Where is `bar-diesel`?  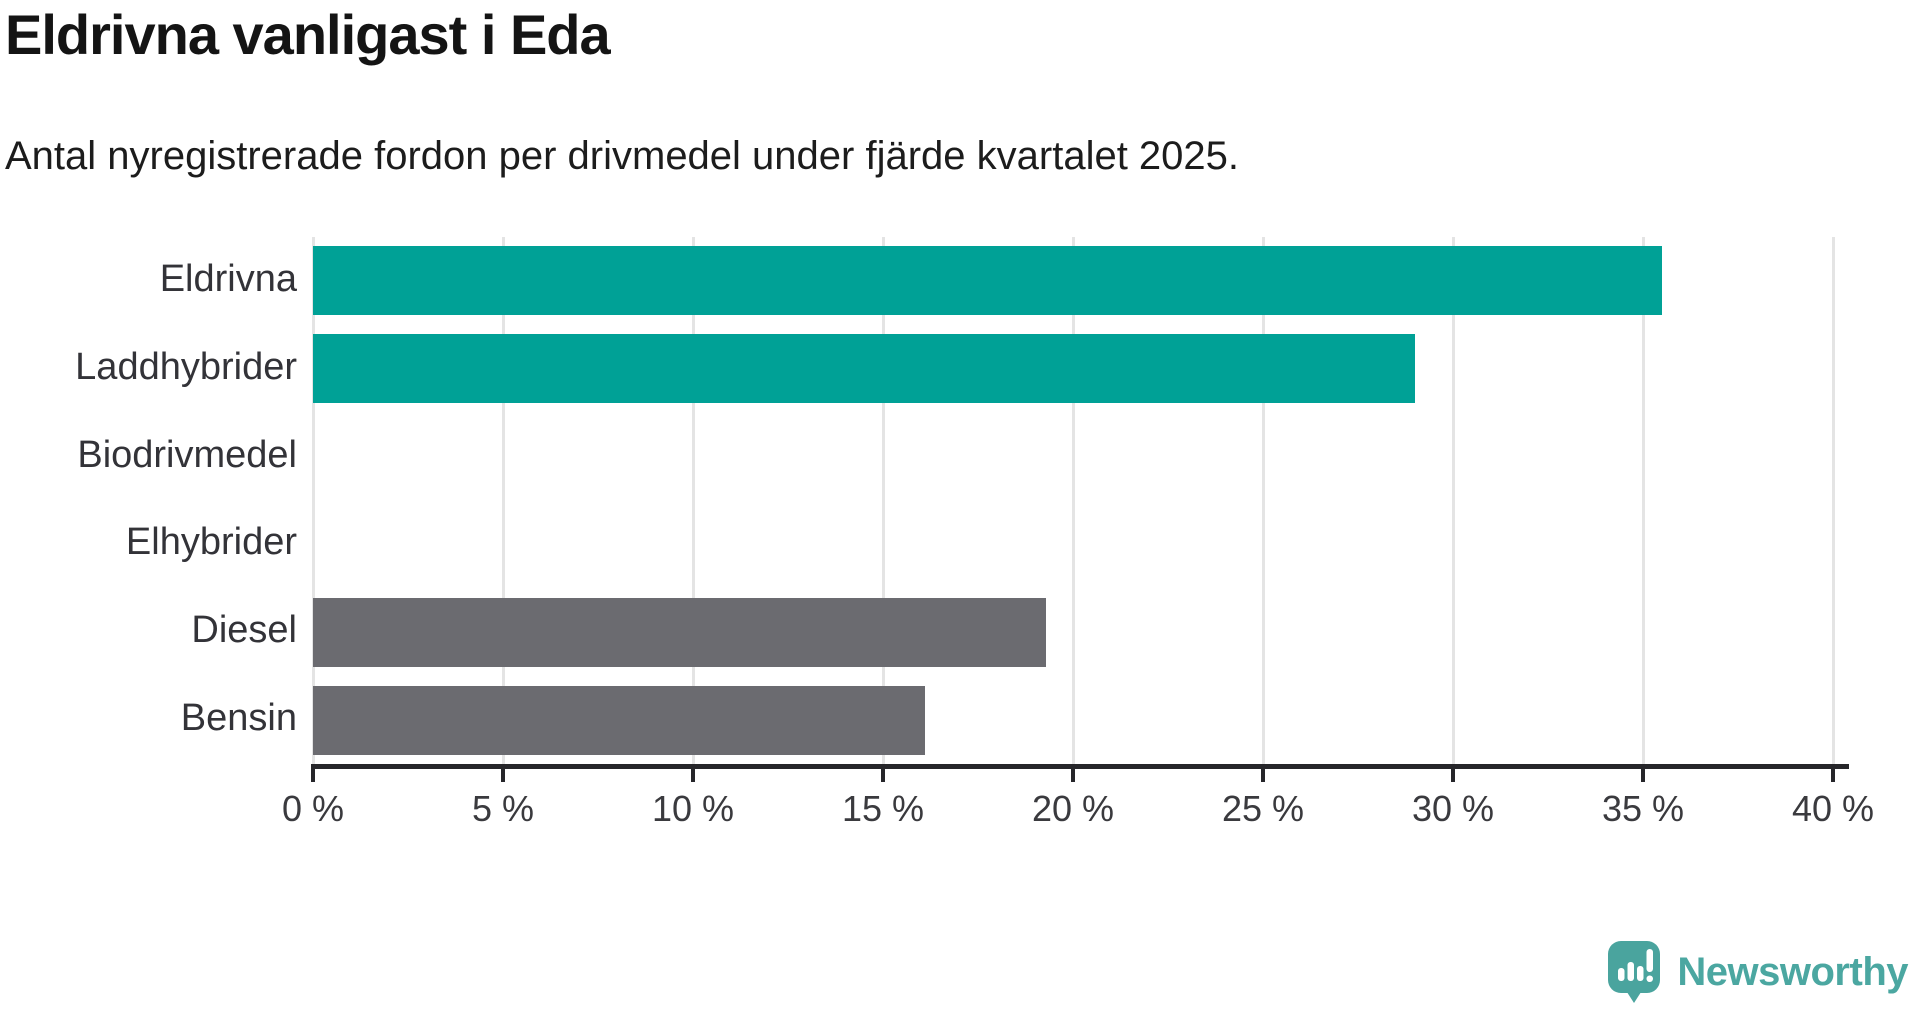 bar-diesel is located at coordinates (680, 632).